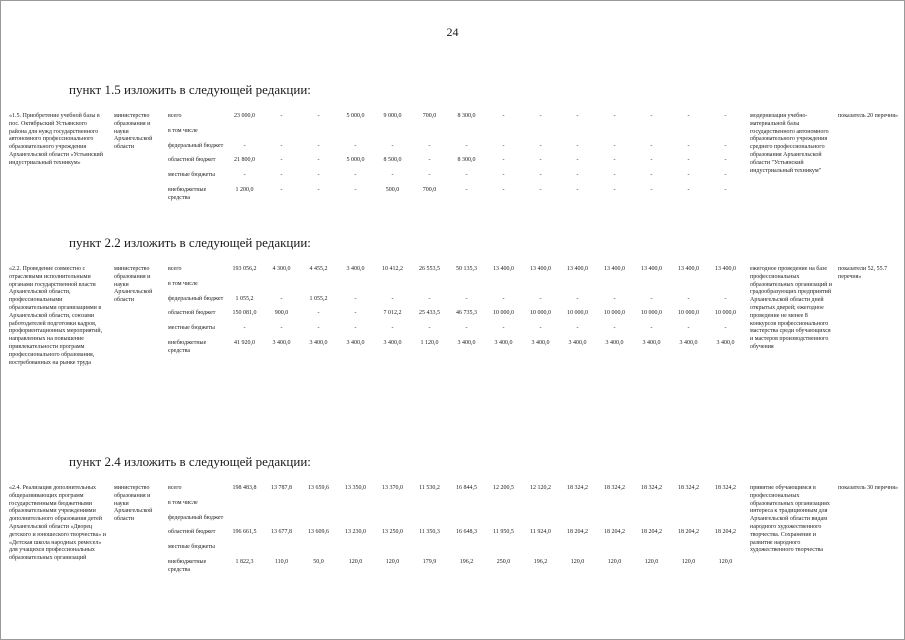  What do you see at coordinates (466, 269) in the screenshot?
I see `value-cell: 50 135,3` at bounding box center [466, 269].